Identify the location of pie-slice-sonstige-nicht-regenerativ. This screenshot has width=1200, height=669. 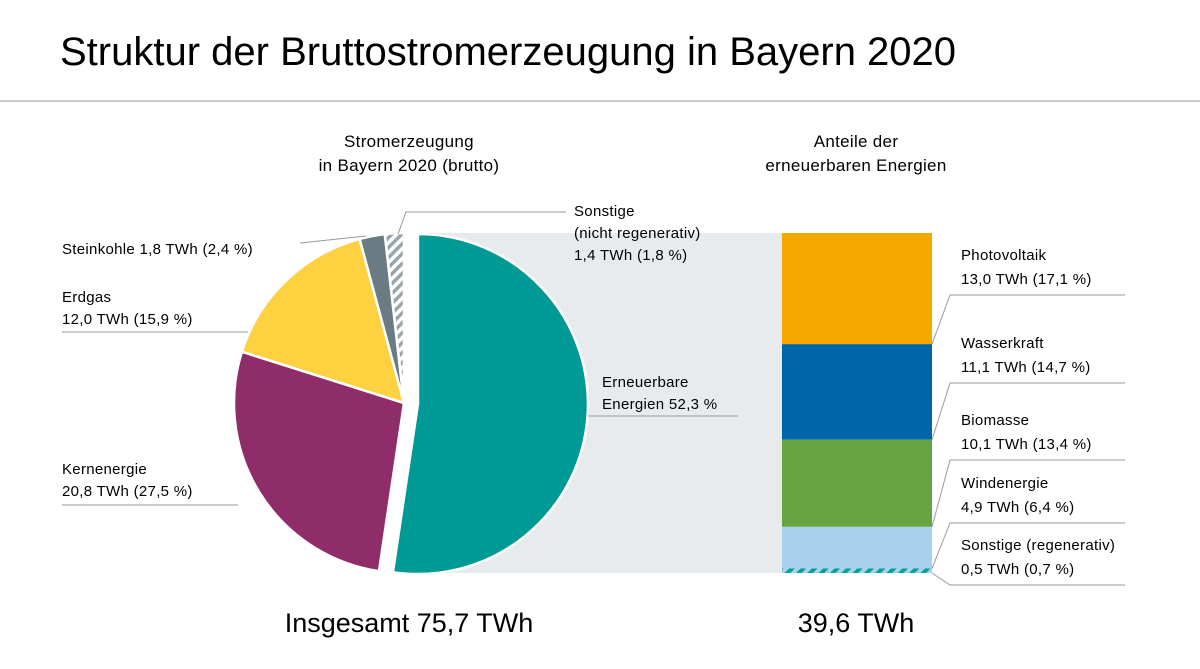
(394, 317).